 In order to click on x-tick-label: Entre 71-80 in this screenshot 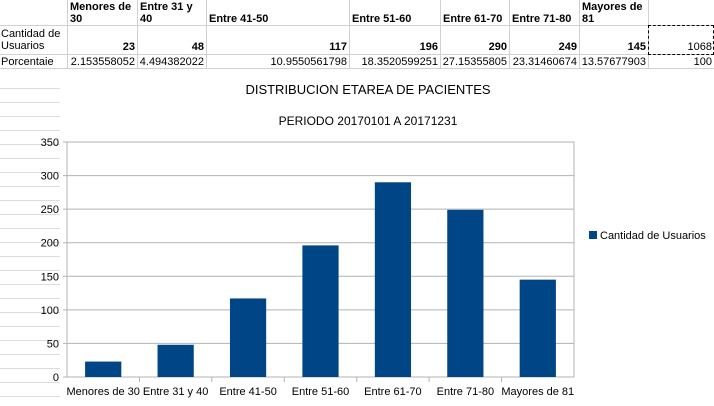, I will do `click(465, 392)`.